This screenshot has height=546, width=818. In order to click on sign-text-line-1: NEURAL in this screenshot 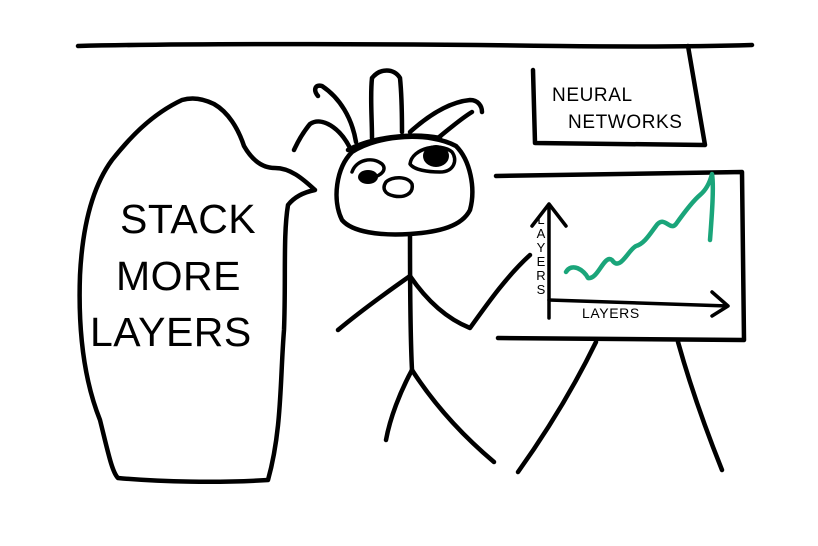, I will do `click(592, 95)`.